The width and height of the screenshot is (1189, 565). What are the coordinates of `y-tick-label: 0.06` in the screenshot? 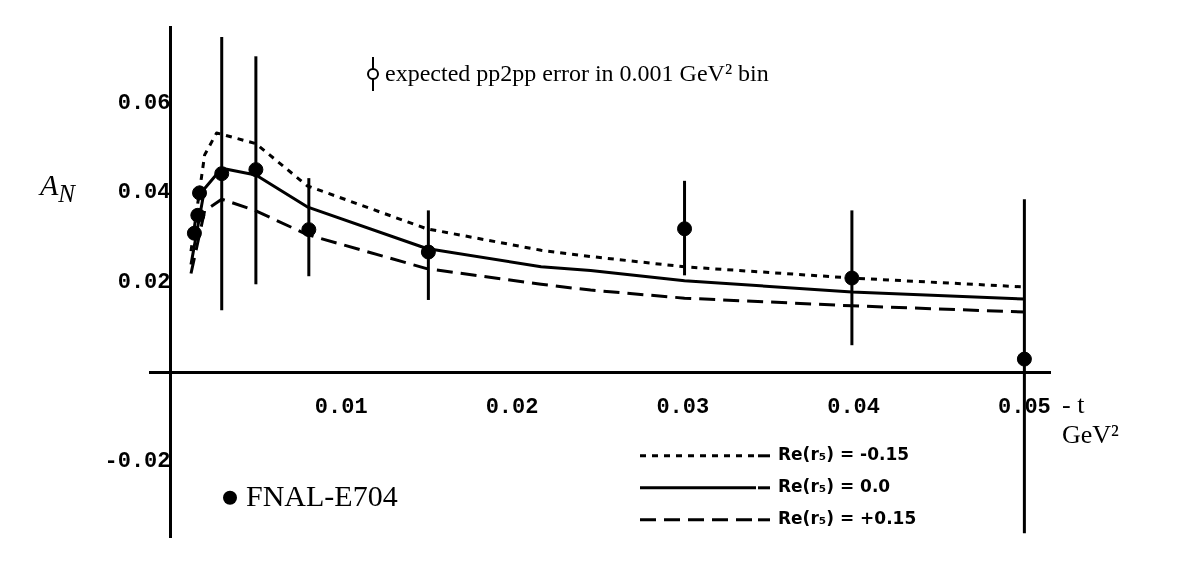 It's located at (144, 103).